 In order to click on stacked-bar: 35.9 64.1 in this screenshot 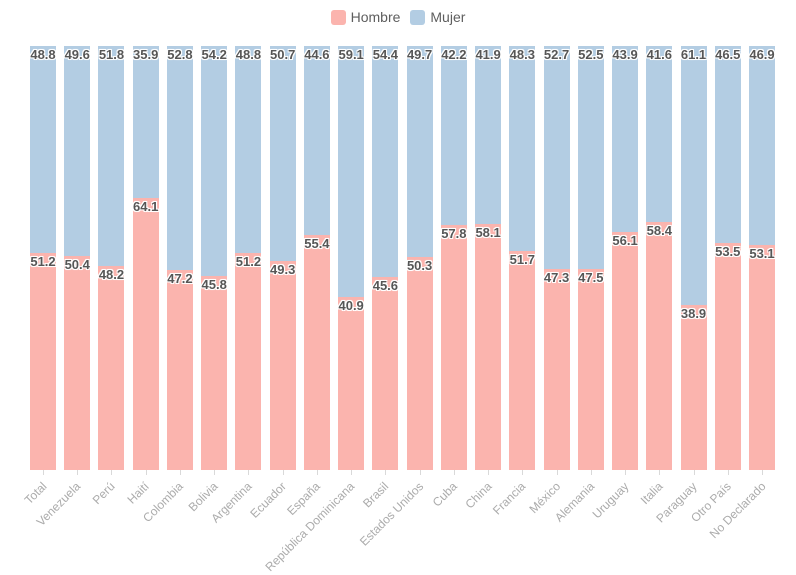, I will do `click(145, 258)`.